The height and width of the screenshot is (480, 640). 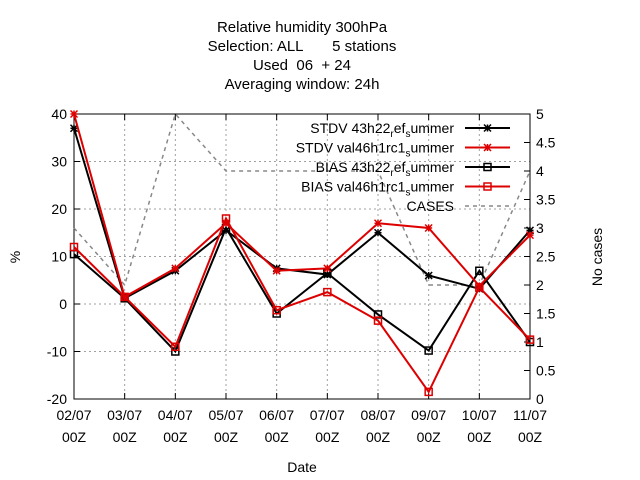 What do you see at coordinates (276, 415) in the screenshot?
I see `x-tick-label-date: 06/07` at bounding box center [276, 415].